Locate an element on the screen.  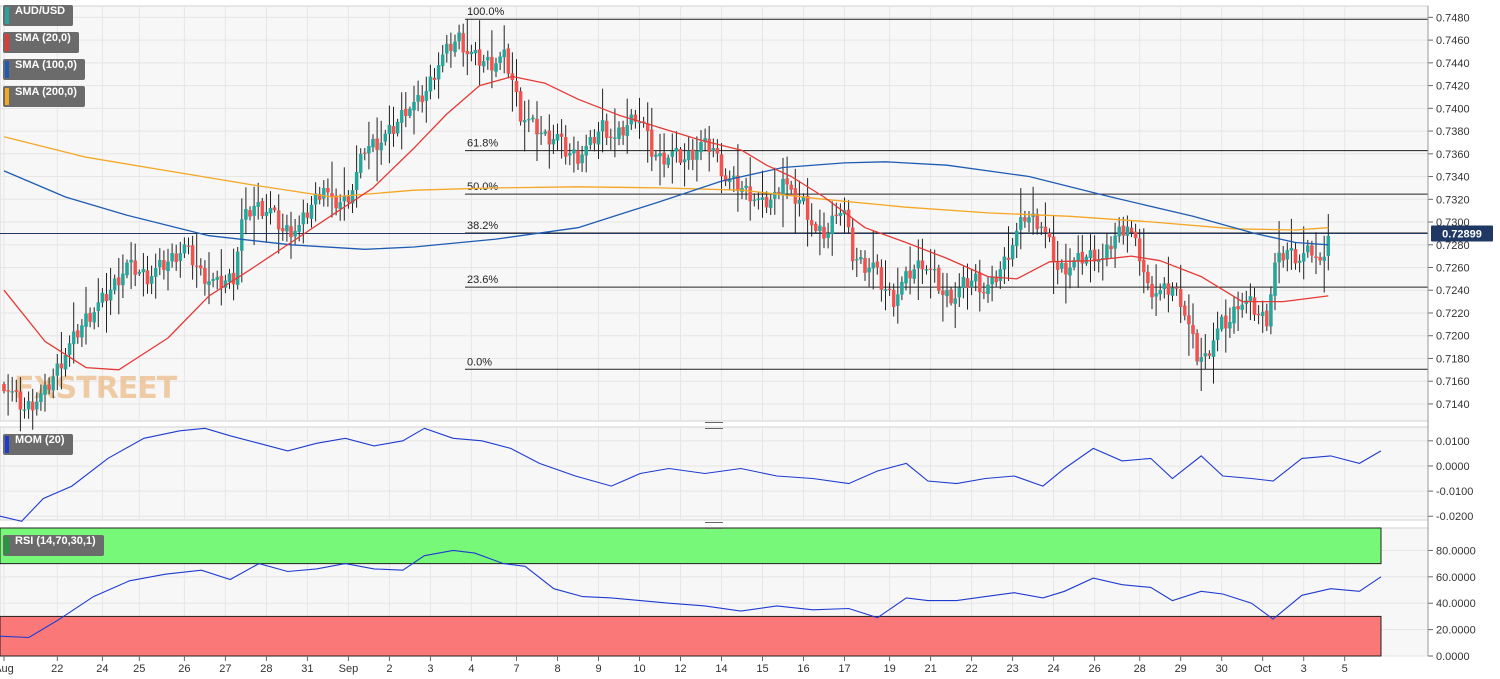
x-tick-label: 25 is located at coordinates (139, 669).